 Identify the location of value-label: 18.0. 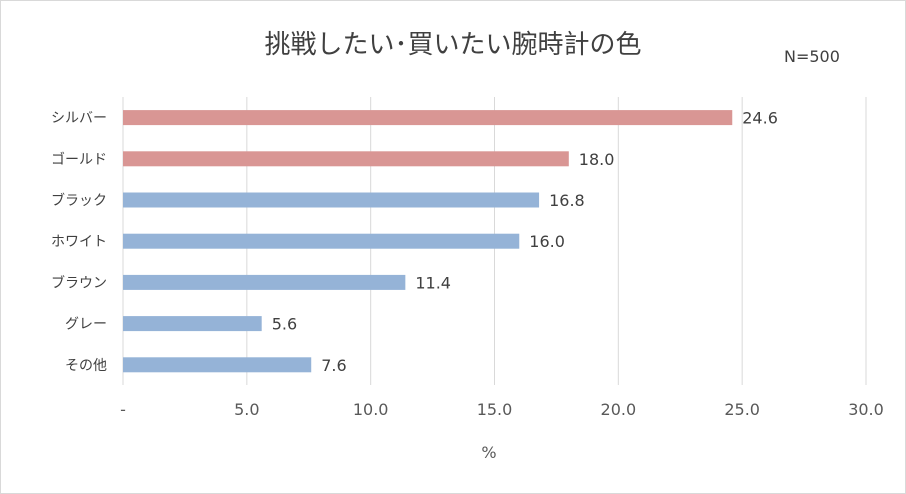
(597, 159).